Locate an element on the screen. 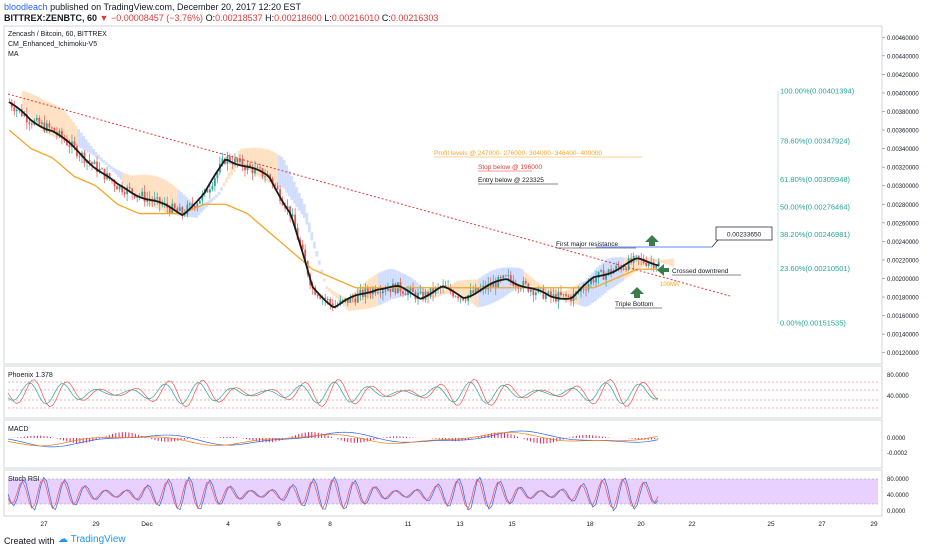 This screenshot has height=550, width=932. price-box is located at coordinates (744, 233).